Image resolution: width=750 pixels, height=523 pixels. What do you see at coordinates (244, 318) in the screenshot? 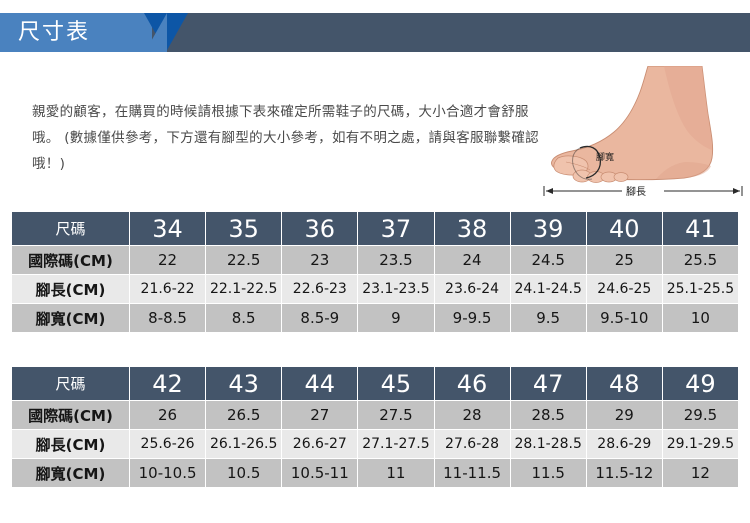
I see `cell-width-1: 8.5` at bounding box center [244, 318].